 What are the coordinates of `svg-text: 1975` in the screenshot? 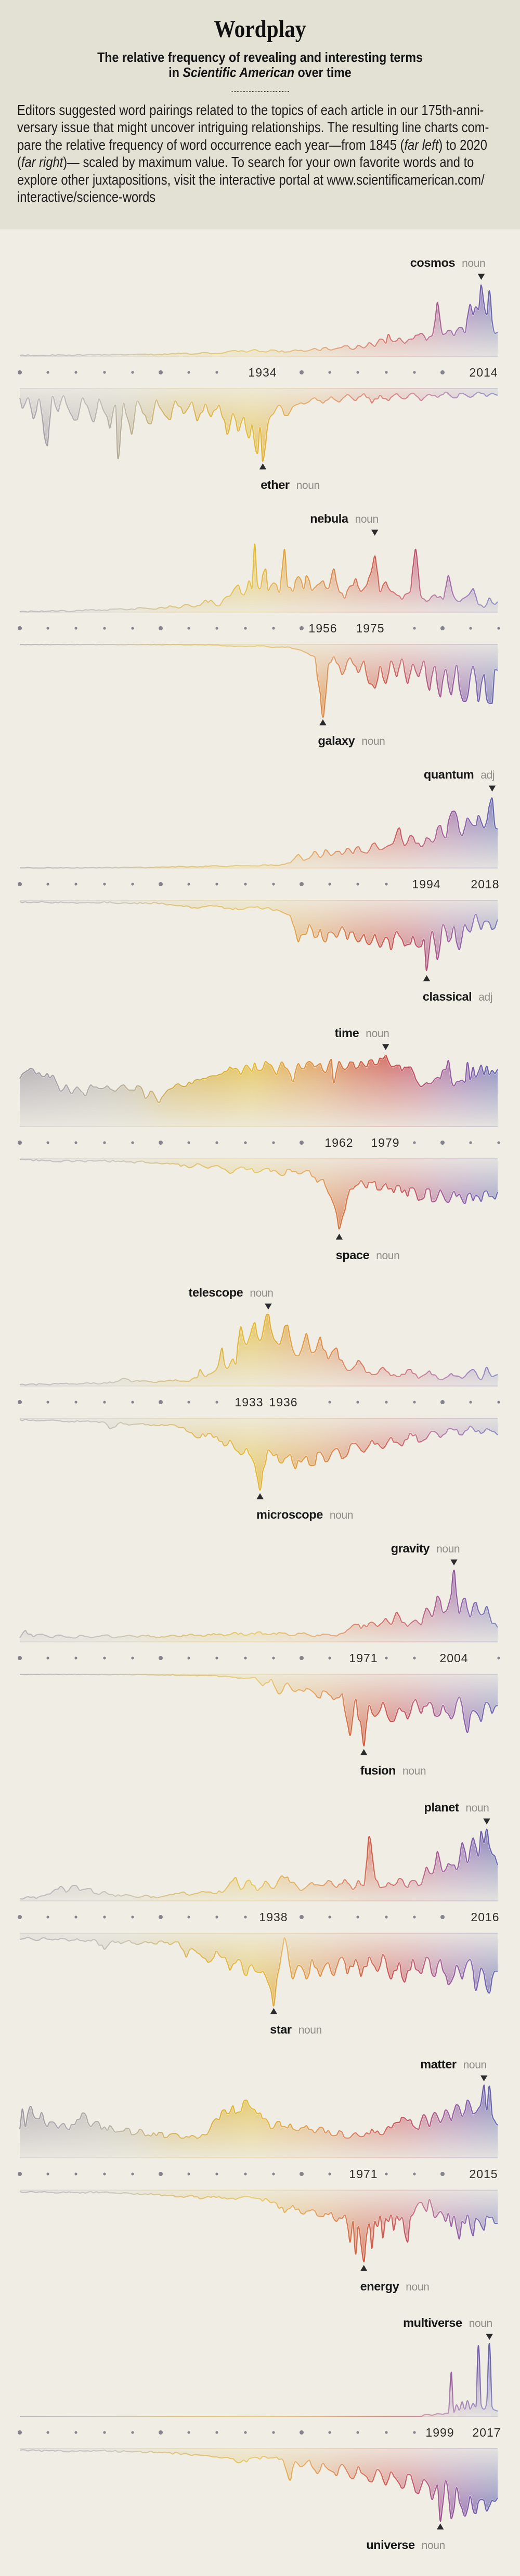 It's located at (370, 628).